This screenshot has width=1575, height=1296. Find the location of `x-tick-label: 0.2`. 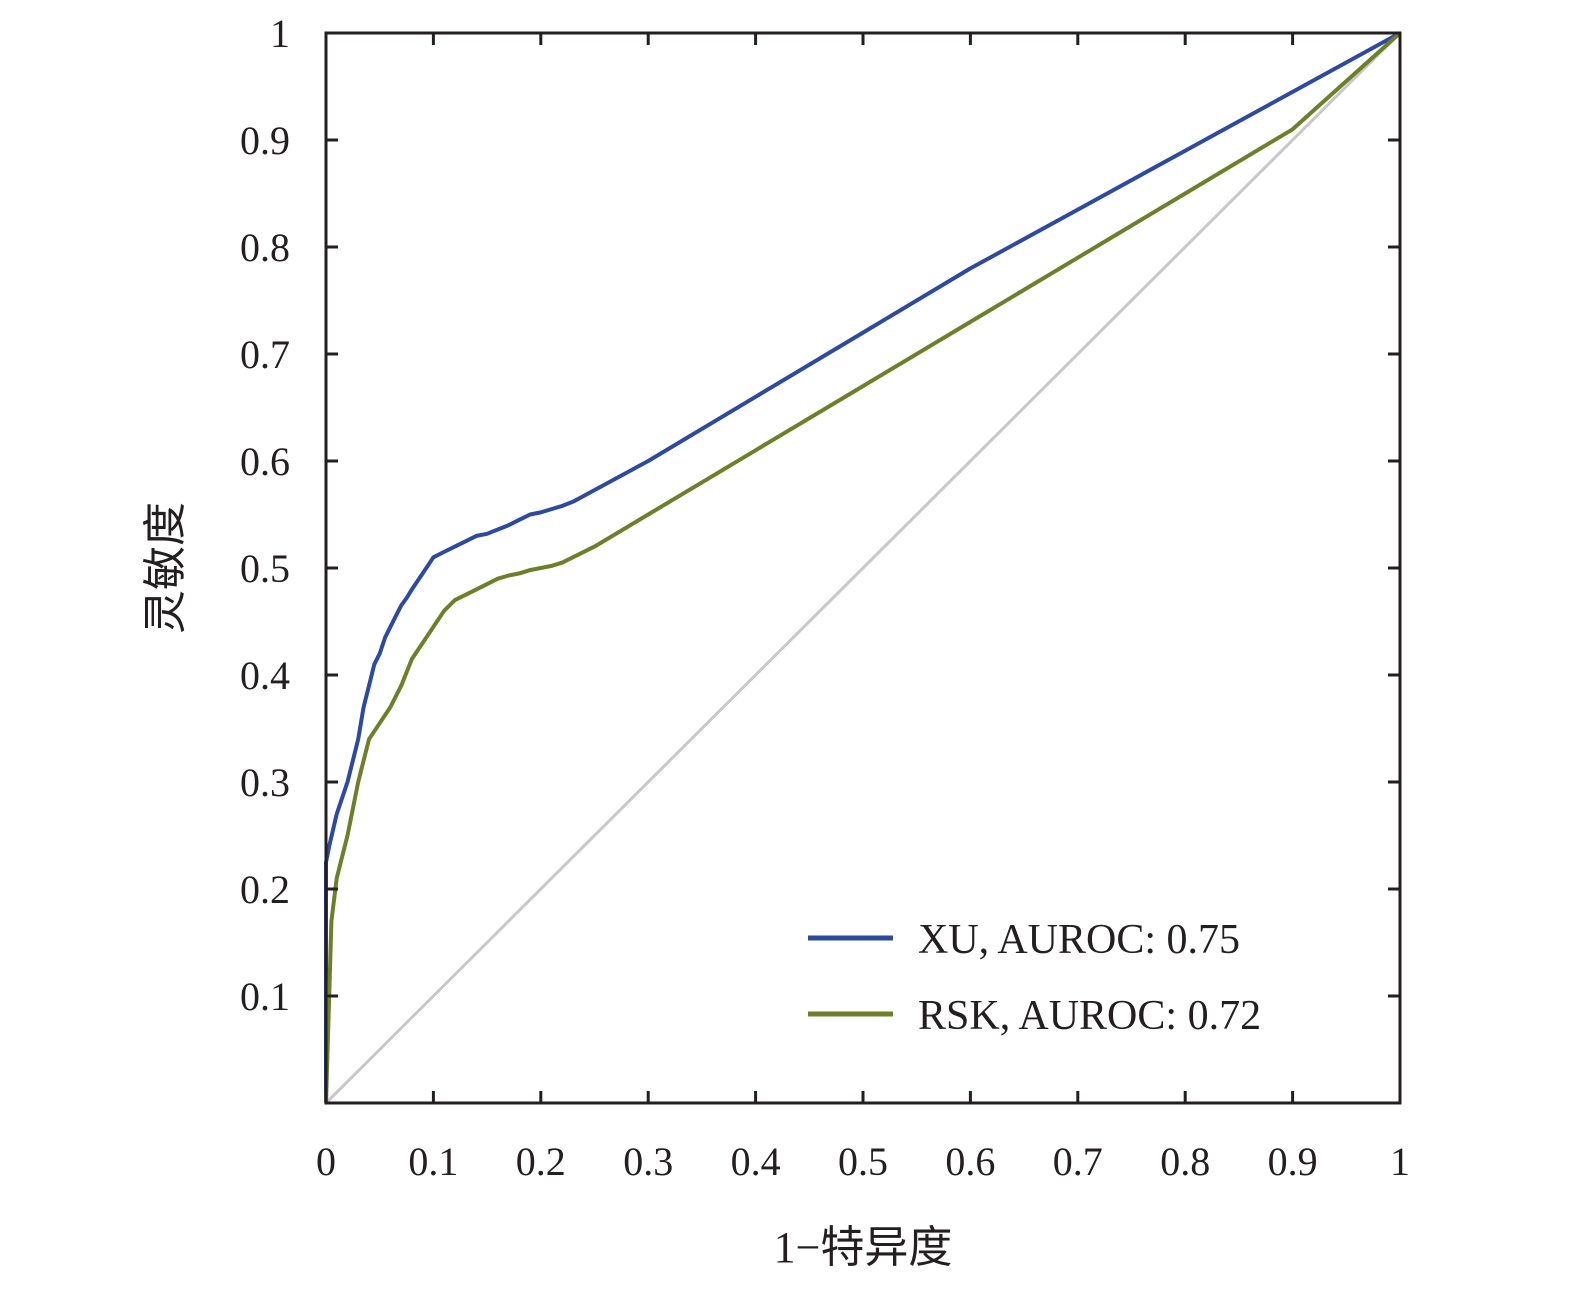

x-tick-label: 0.2 is located at coordinates (541, 1161).